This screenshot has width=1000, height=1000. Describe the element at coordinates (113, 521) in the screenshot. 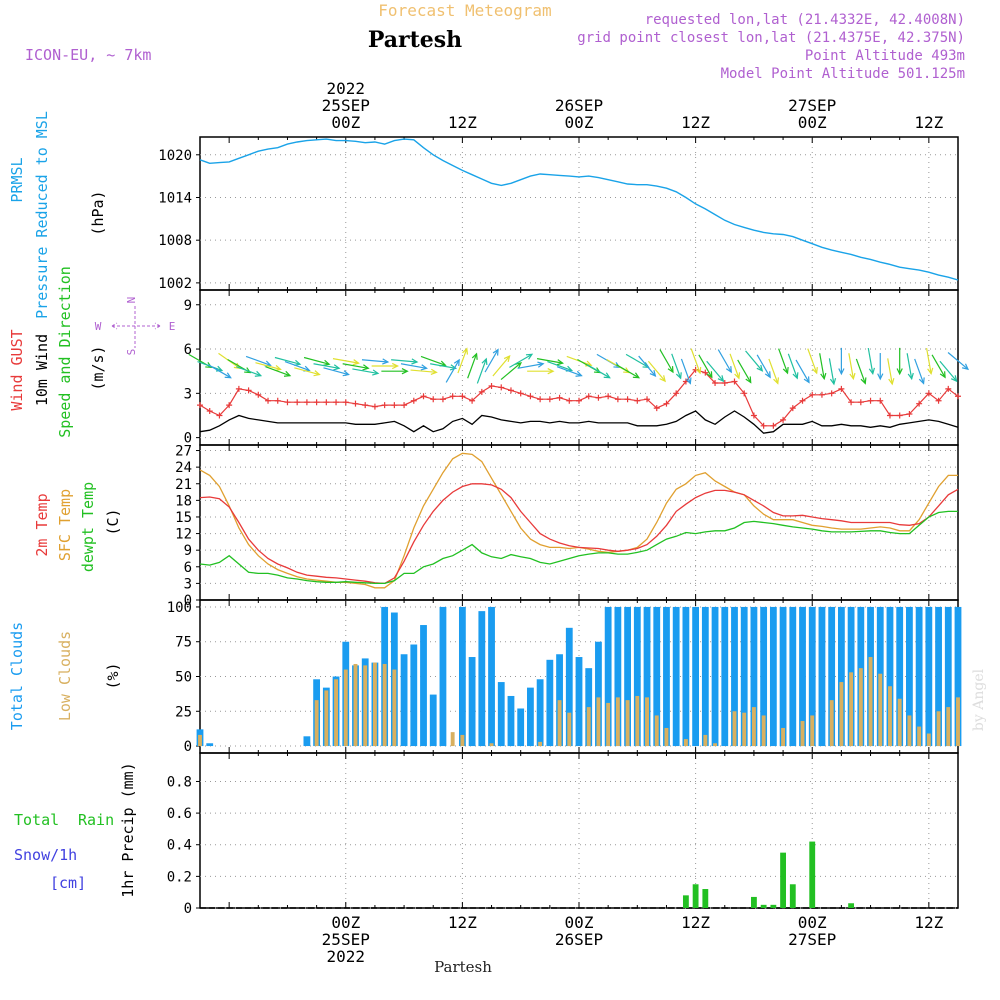

I see `temp-unit-label: (C)` at that location.